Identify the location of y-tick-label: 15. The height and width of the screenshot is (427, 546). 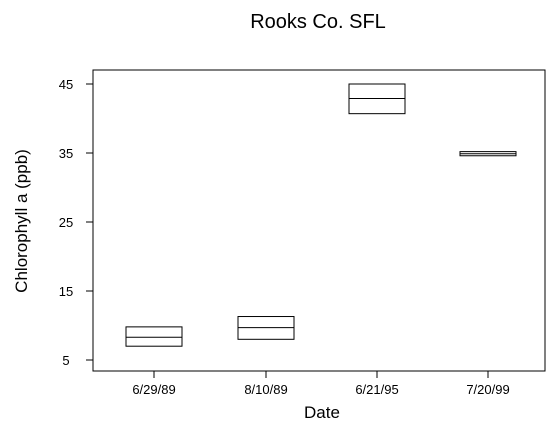
(66, 291).